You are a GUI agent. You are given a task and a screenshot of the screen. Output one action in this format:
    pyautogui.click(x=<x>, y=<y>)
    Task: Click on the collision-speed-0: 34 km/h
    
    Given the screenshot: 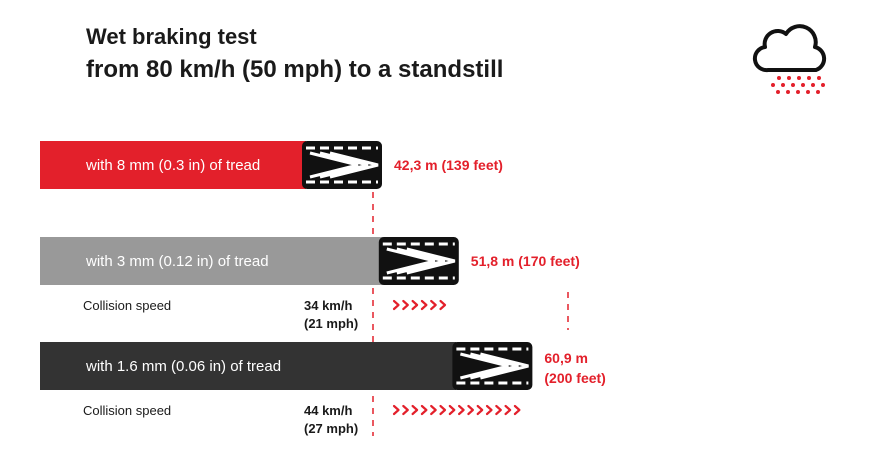 What is the action you would take?
    pyautogui.click(x=328, y=305)
    